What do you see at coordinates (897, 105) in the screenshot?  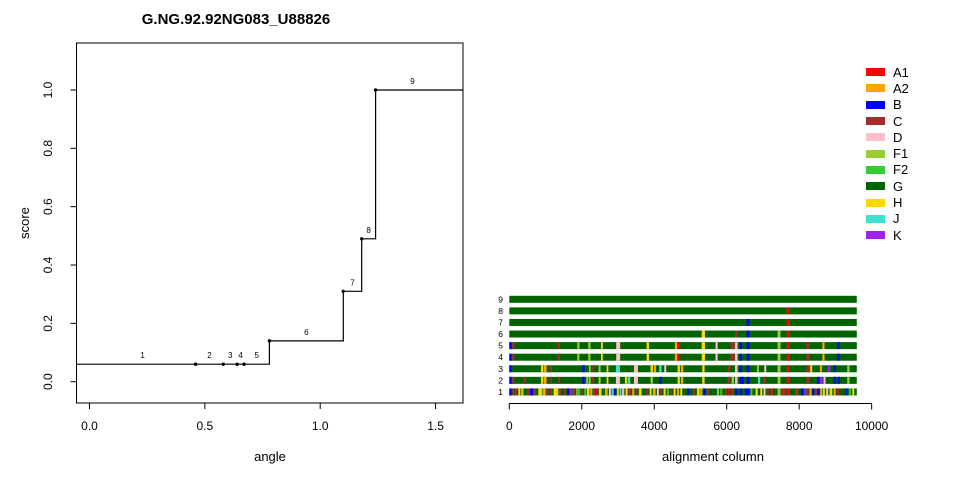 I see `legend-label-B: B` at bounding box center [897, 105].